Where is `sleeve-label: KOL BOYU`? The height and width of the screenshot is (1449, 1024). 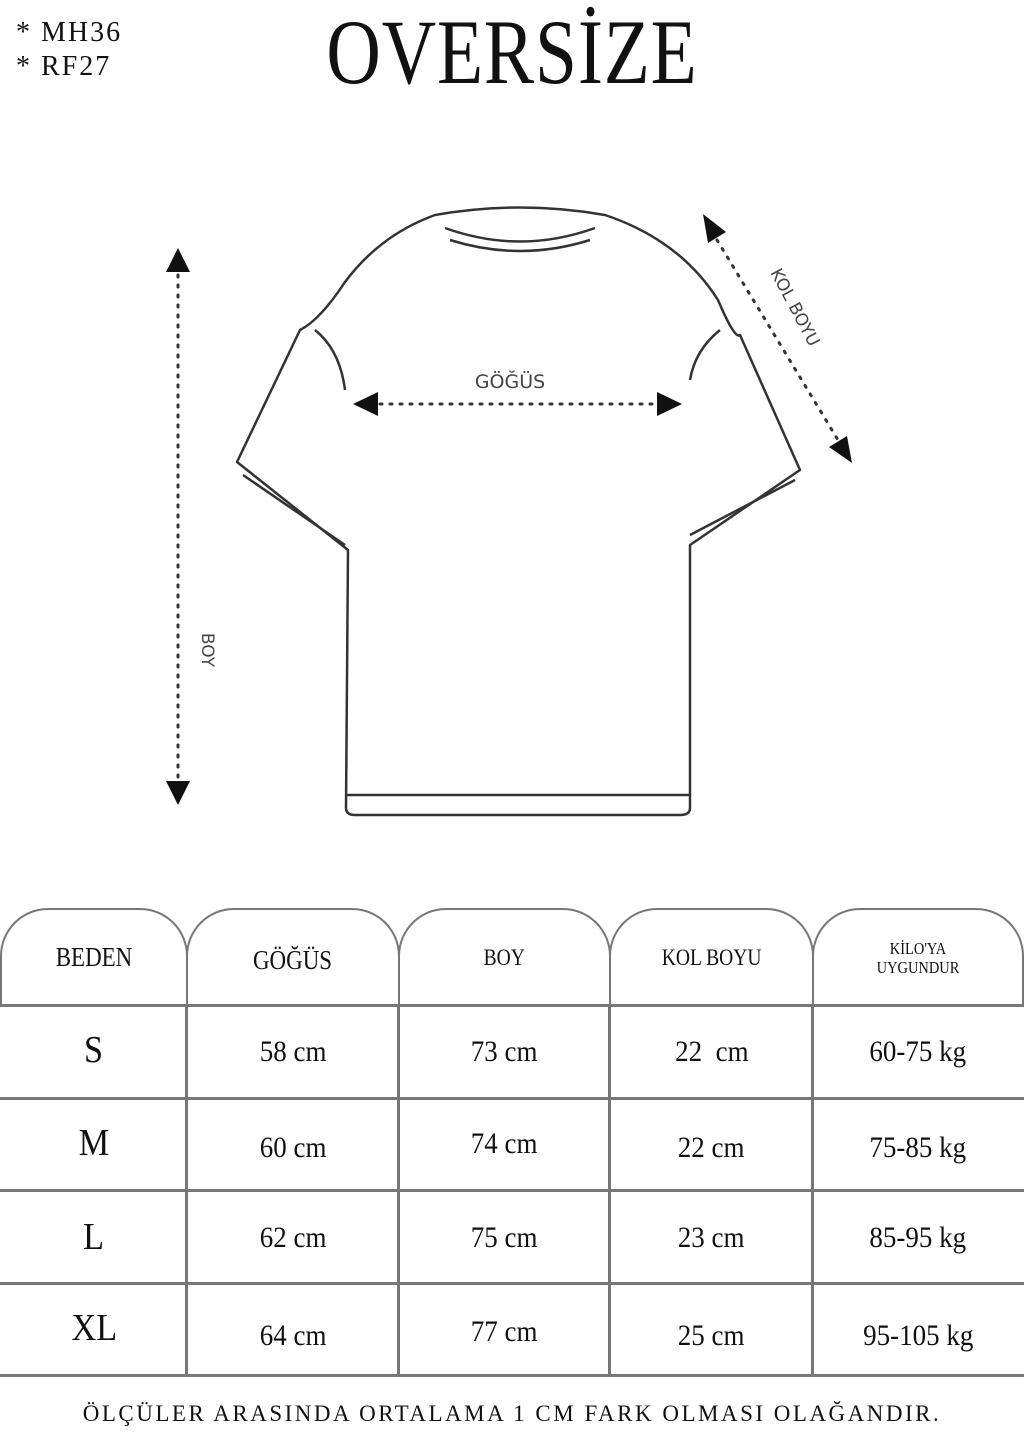 sleeve-label: KOL BOYU is located at coordinates (795, 307).